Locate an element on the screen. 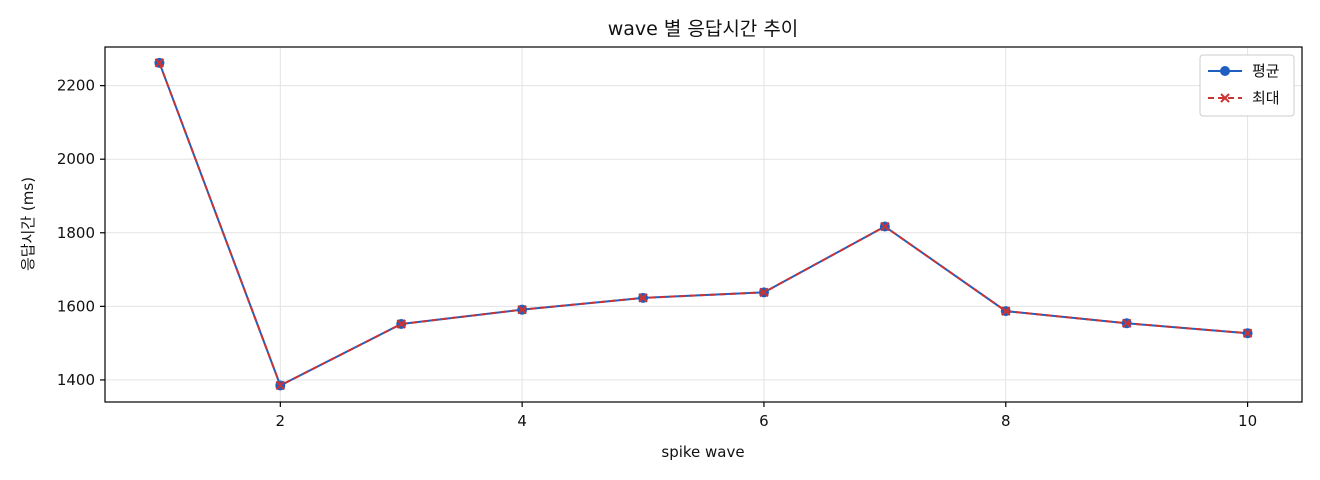 Image resolution: width=1320 pixels, height=480 pixels. legend-box is located at coordinates (1247, 85).